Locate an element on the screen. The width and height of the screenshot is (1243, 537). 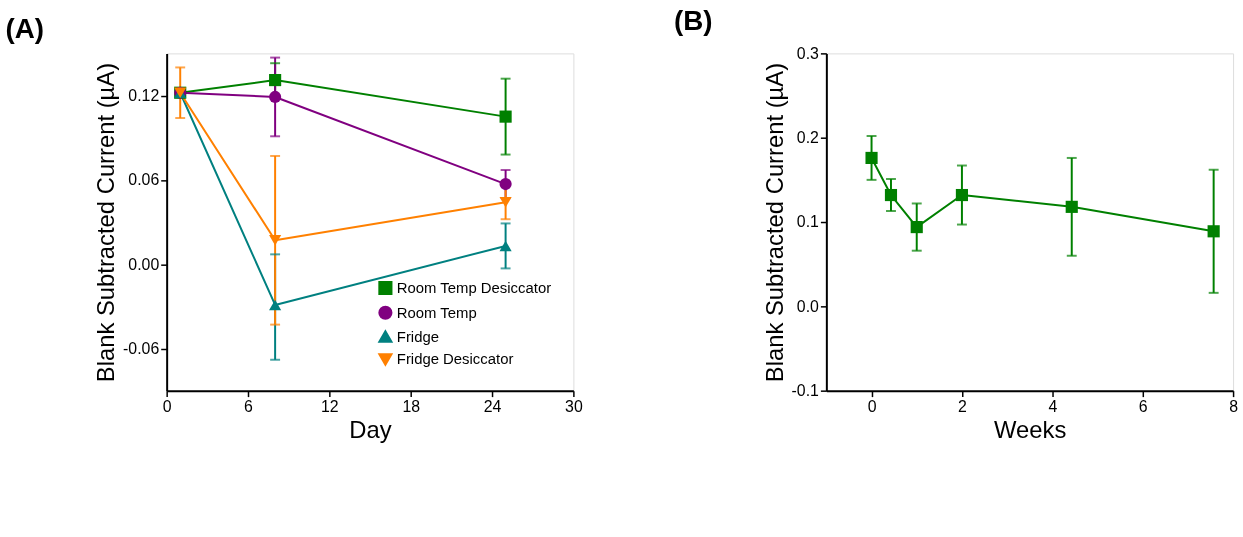
y-tick-label: 0.1 is located at coordinates (808, 222).